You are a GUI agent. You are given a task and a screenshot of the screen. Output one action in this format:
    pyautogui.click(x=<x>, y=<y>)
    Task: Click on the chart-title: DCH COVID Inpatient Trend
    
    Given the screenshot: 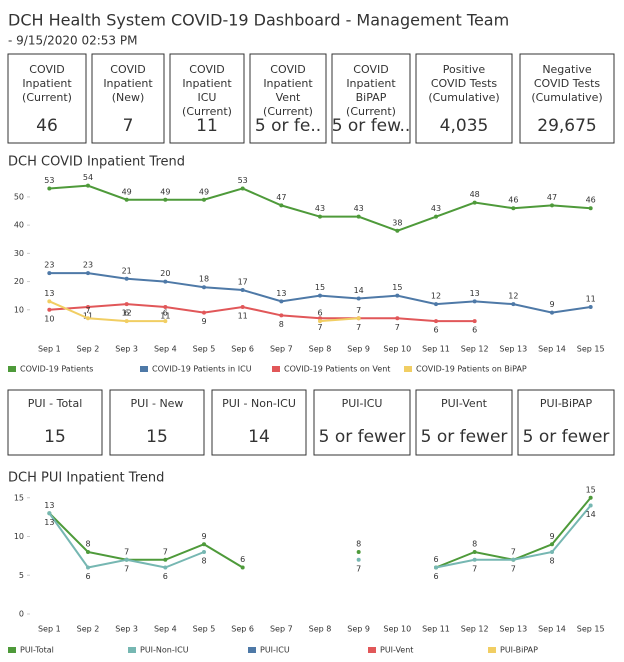 What is the action you would take?
    pyautogui.click(x=96, y=162)
    